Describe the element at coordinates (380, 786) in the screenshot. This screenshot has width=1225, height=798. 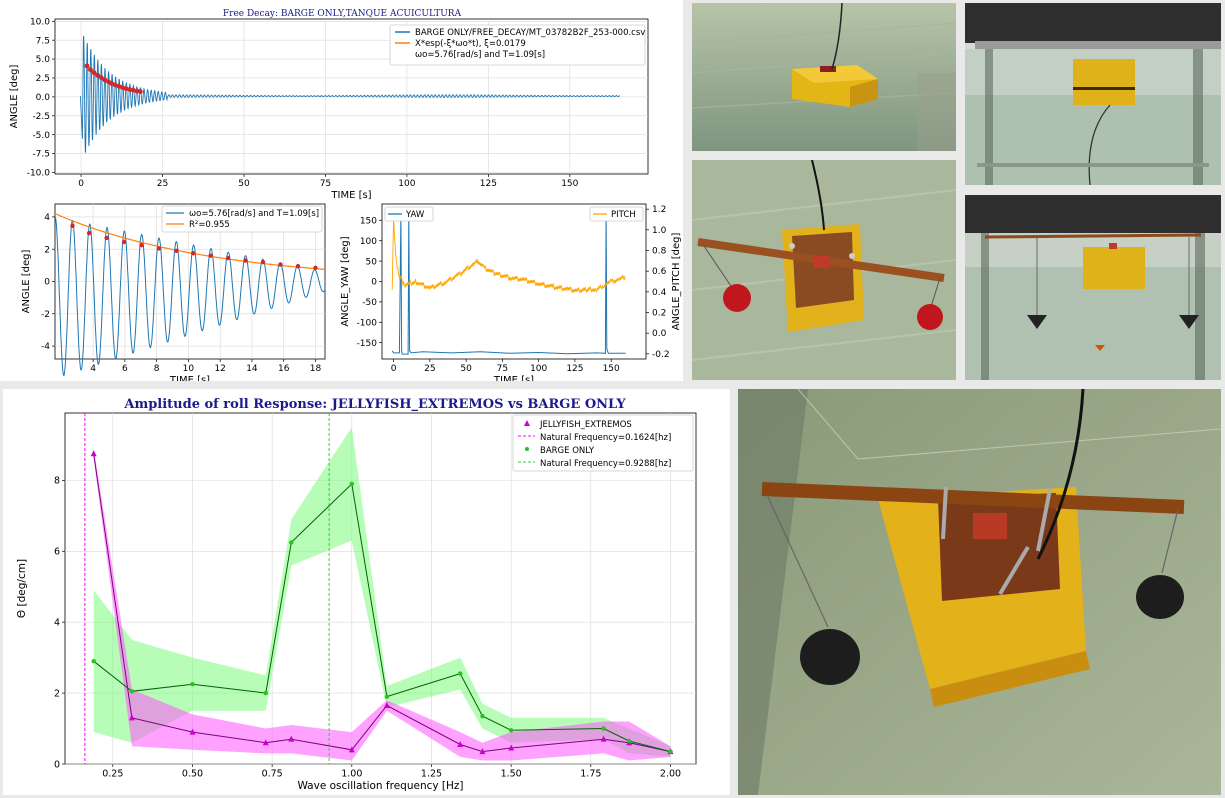
I see `x-axis-label: Wave oscillation frequency [Hz]` at that location.